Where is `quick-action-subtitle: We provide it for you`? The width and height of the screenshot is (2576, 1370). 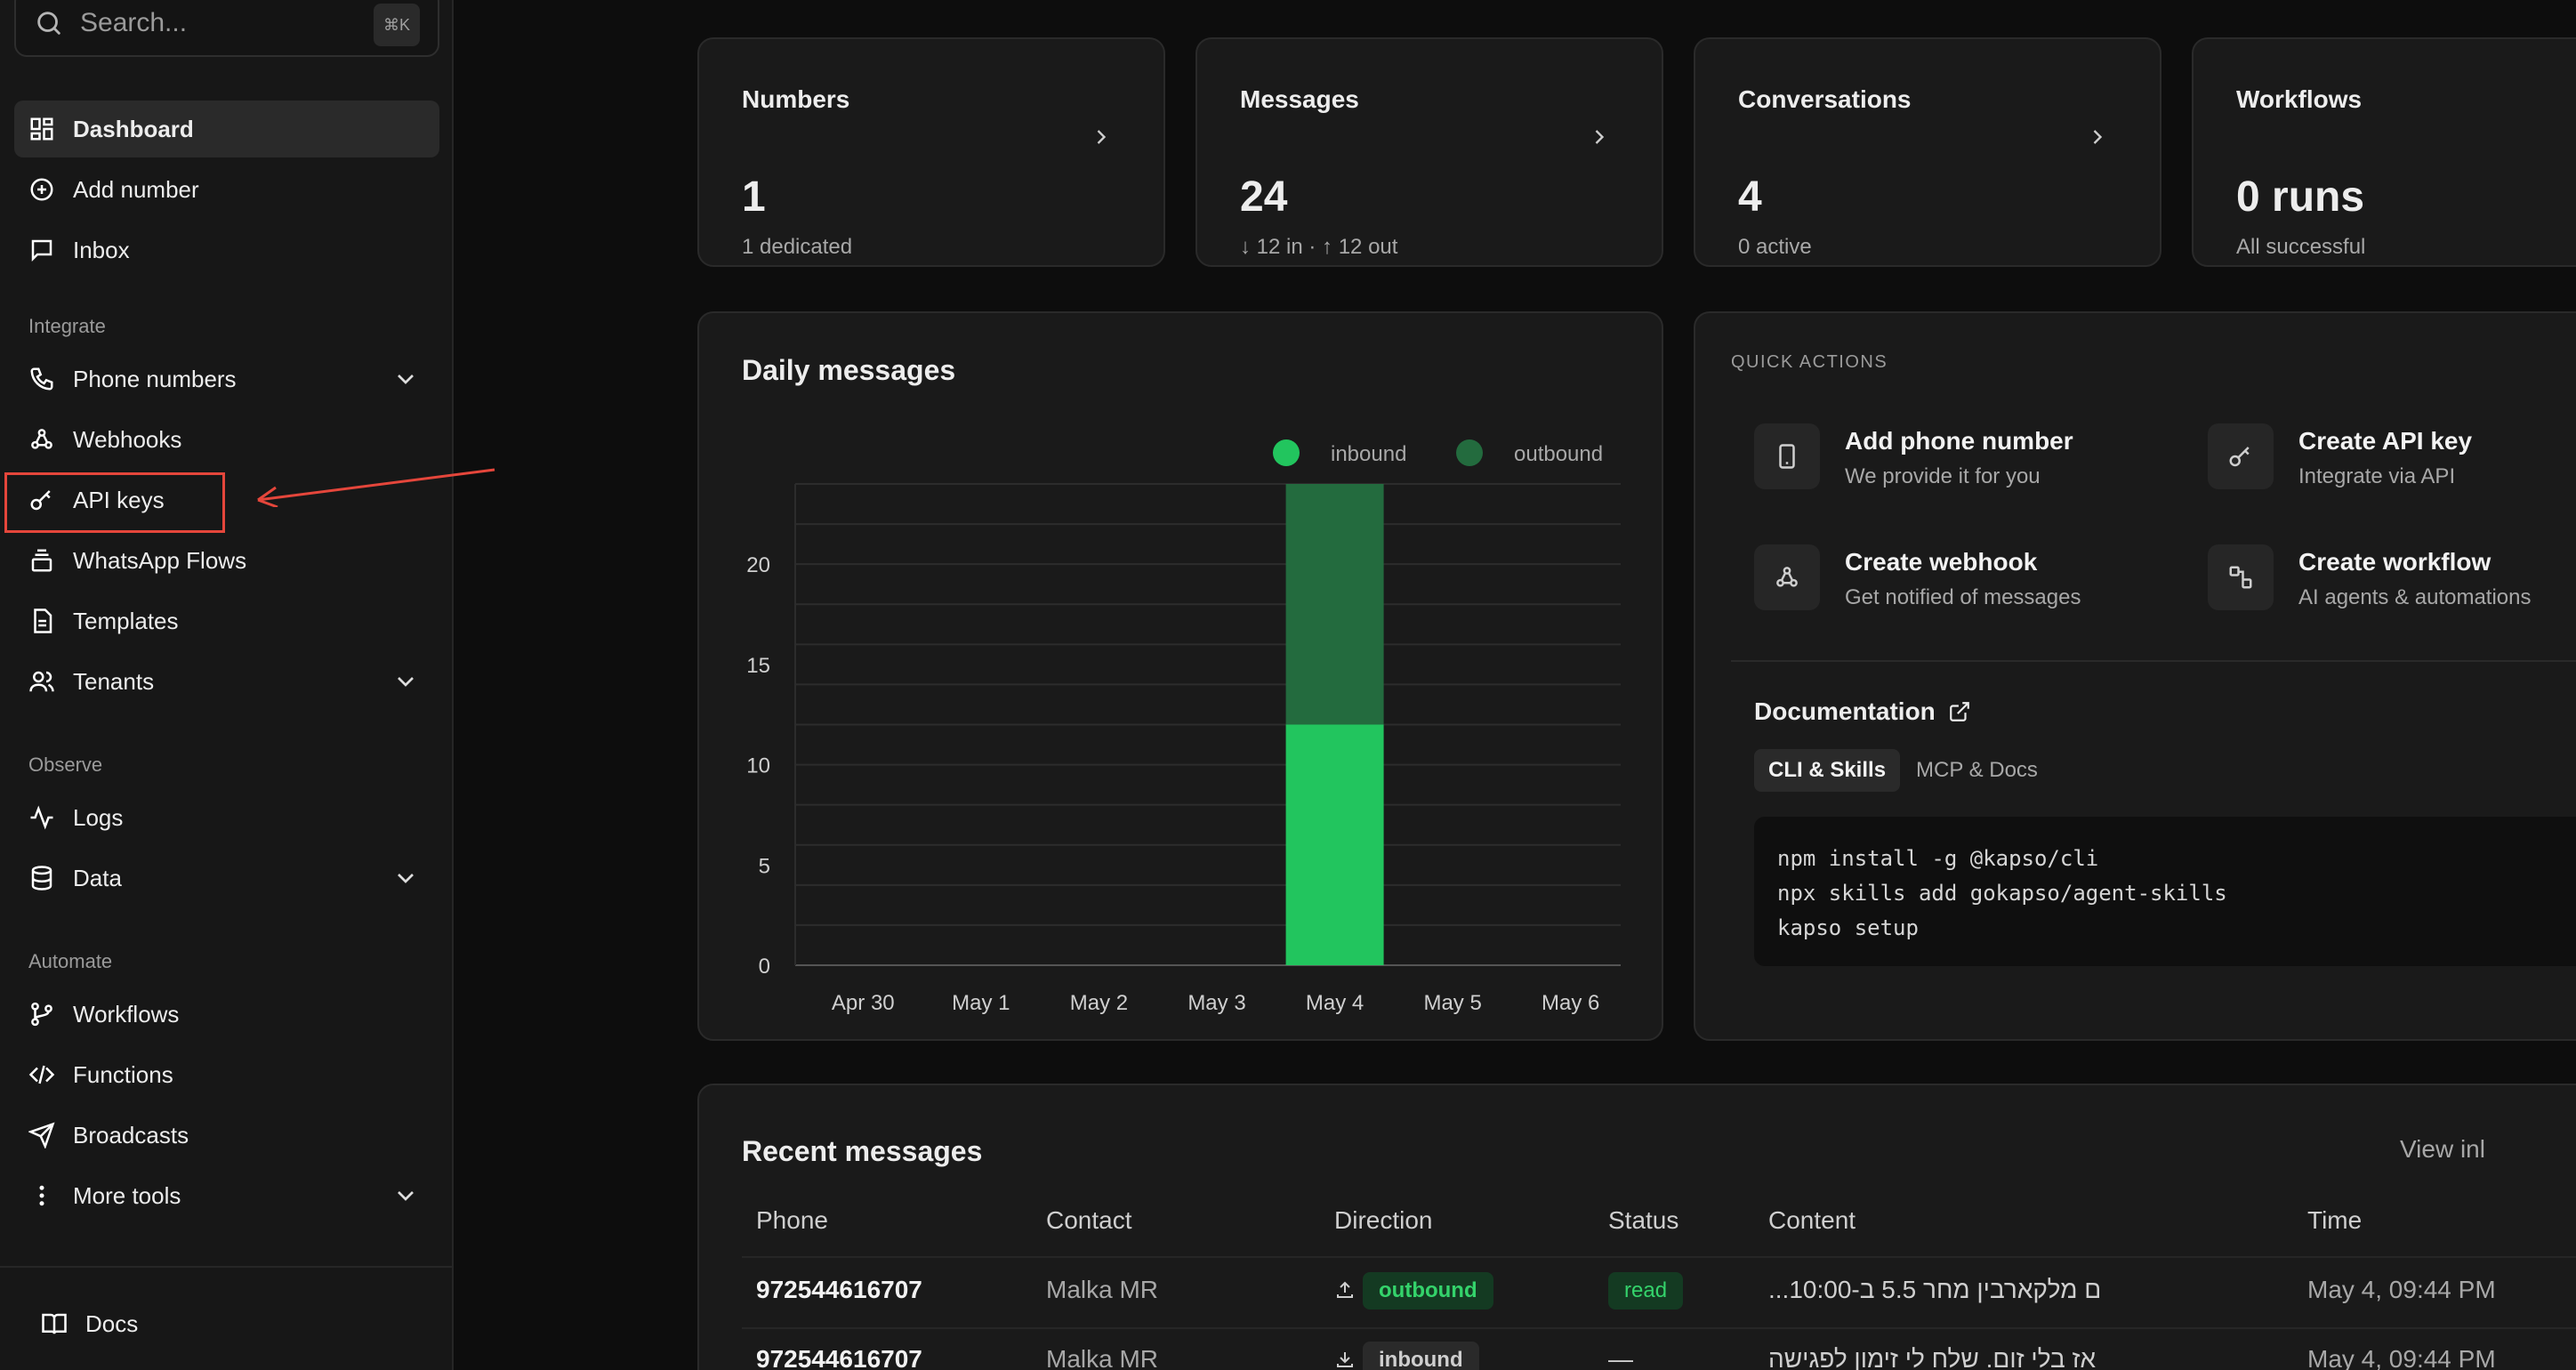 quick-action-subtitle: We provide it for you is located at coordinates (1943, 476).